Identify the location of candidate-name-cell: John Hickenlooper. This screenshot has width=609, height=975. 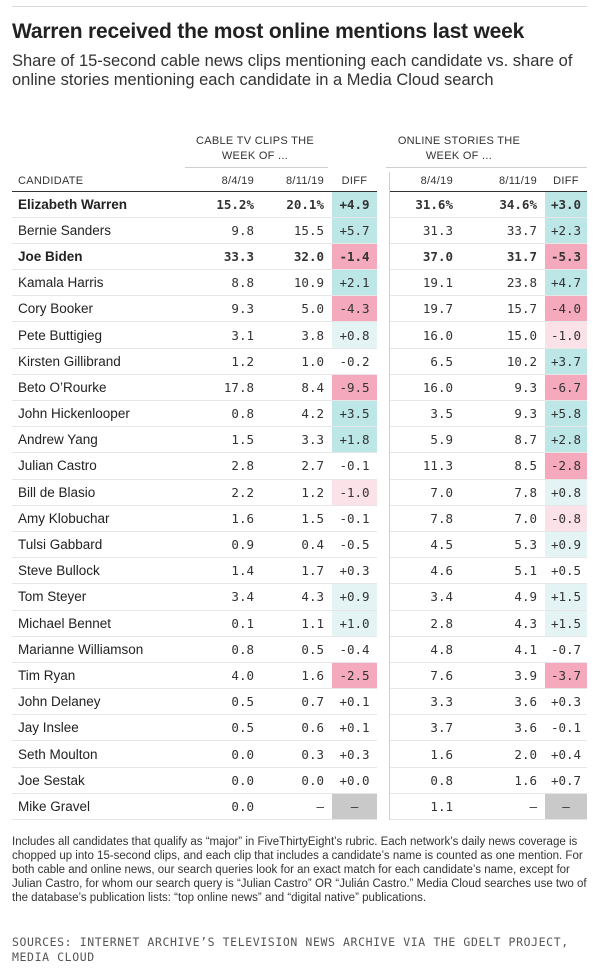
(102, 414).